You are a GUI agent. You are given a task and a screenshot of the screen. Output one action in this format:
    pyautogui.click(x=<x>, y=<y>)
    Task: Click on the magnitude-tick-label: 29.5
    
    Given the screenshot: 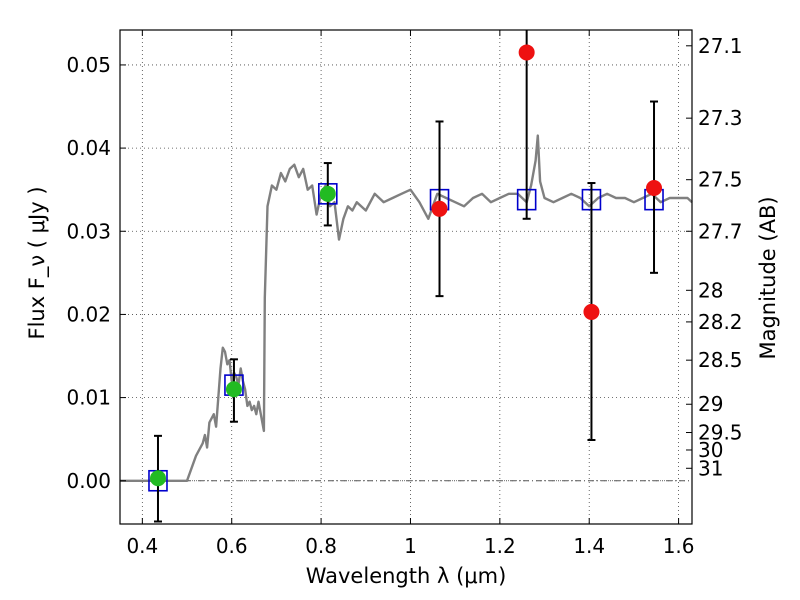 What is the action you would take?
    pyautogui.click(x=720, y=433)
    